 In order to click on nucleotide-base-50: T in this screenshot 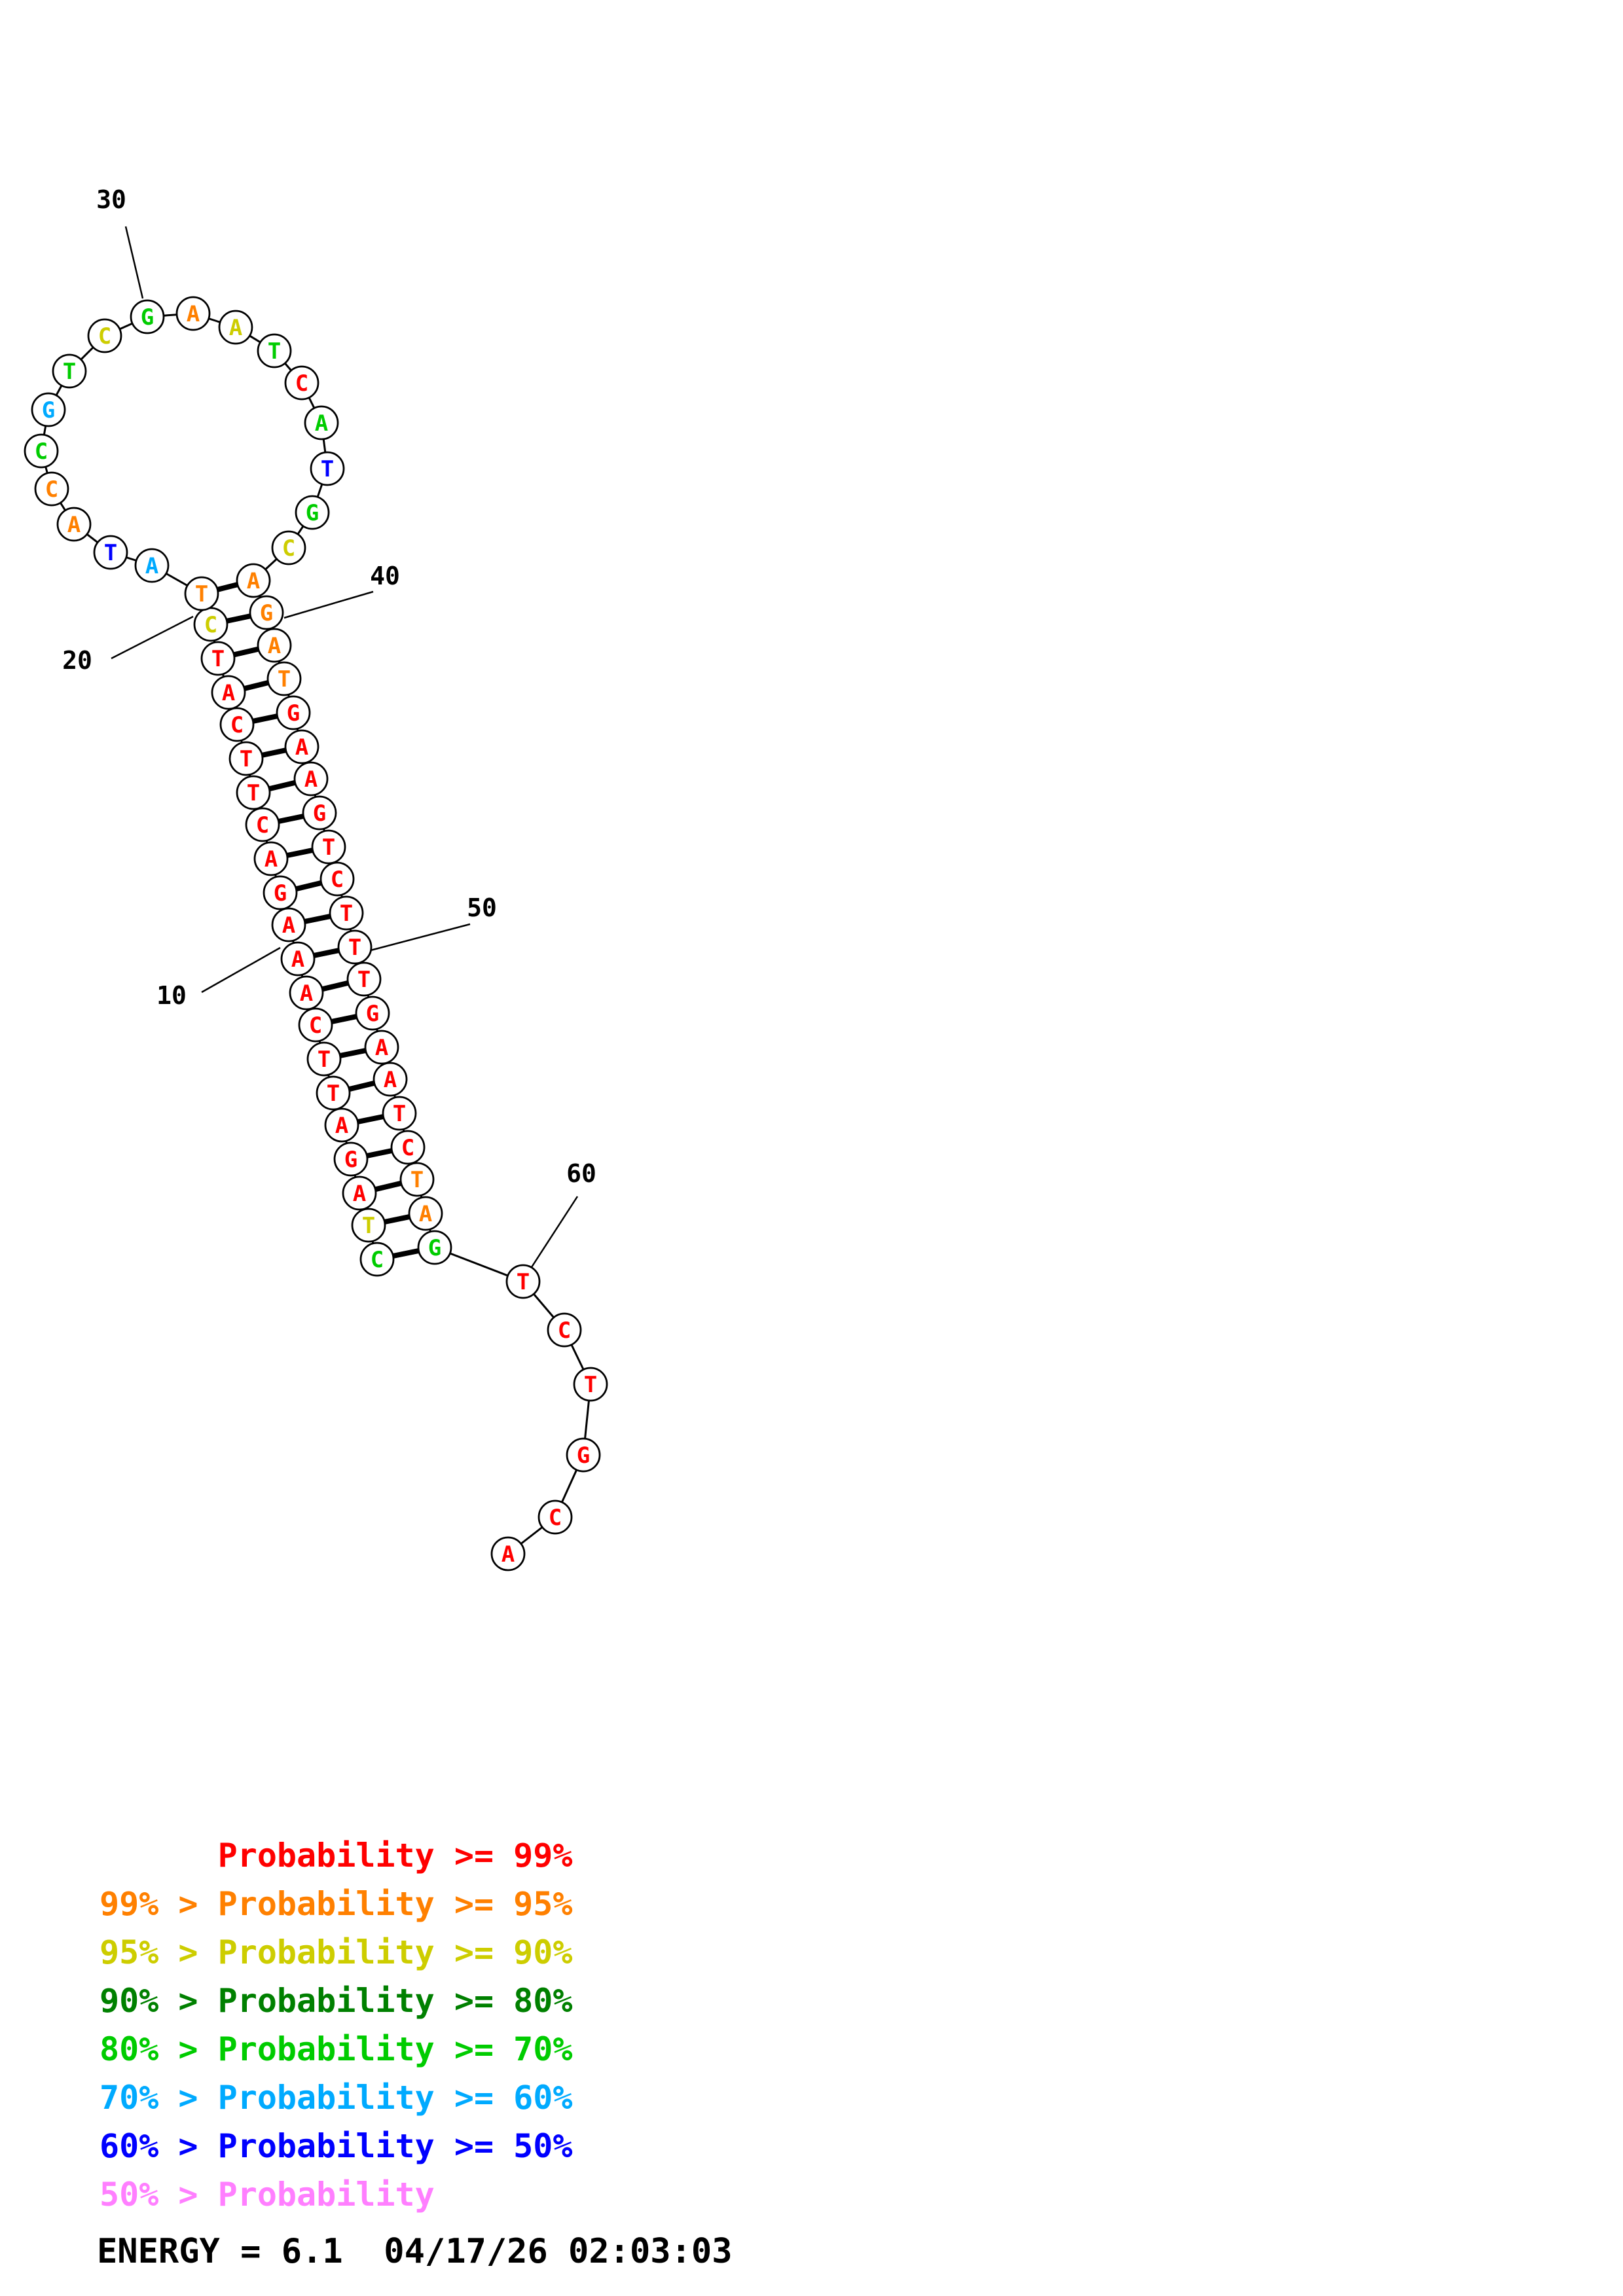, I will do `click(354, 948)`.